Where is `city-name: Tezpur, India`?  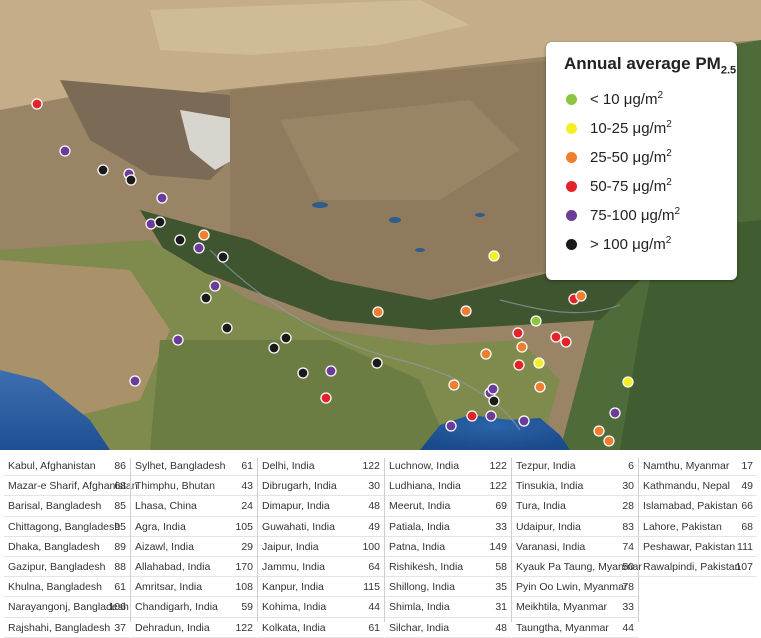
city-name: Tezpur, India is located at coordinates (546, 466).